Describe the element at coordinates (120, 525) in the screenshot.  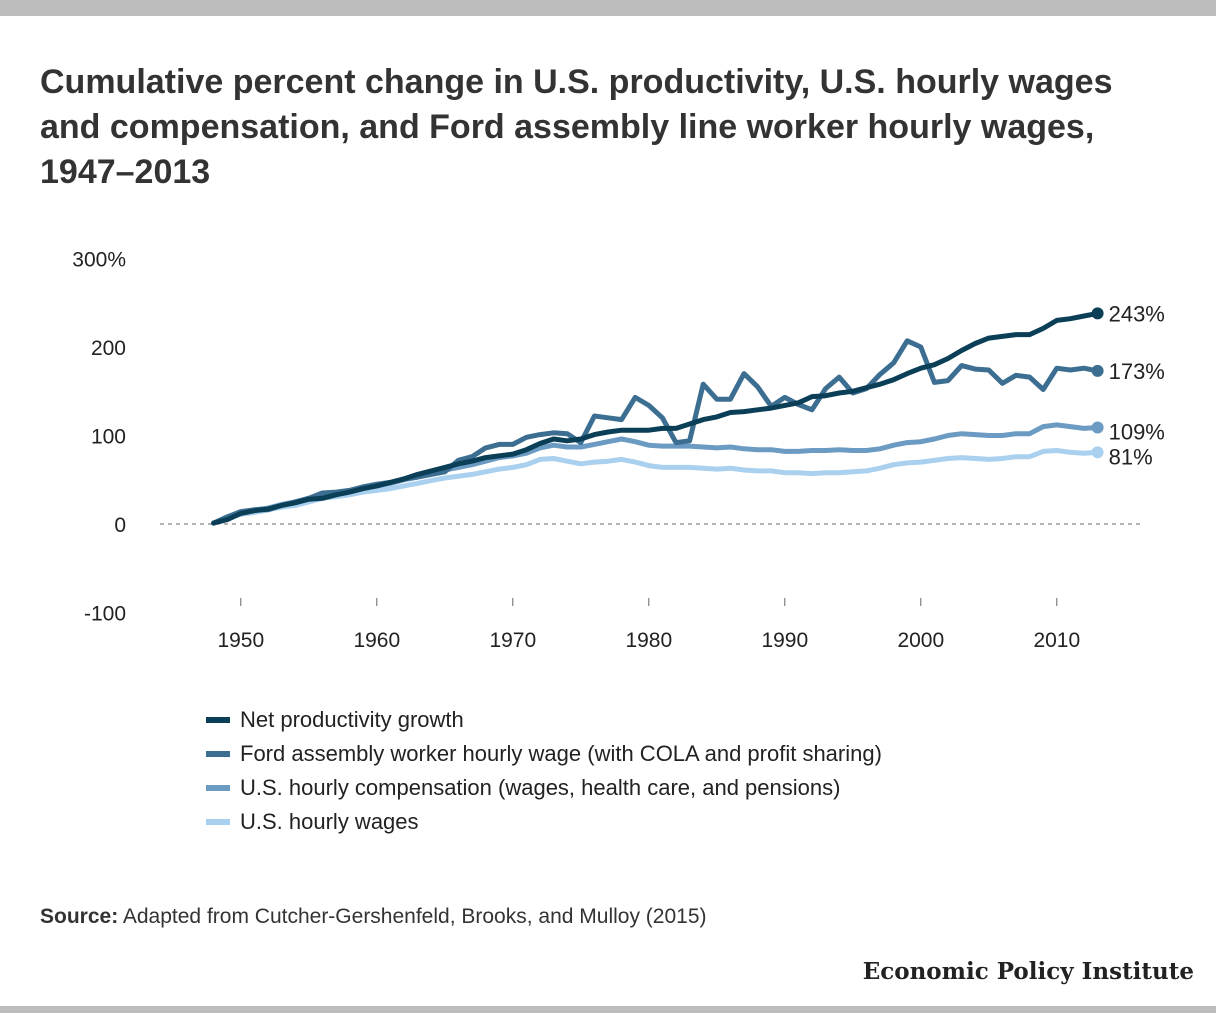
I see `y-tick-label: 0` at that location.